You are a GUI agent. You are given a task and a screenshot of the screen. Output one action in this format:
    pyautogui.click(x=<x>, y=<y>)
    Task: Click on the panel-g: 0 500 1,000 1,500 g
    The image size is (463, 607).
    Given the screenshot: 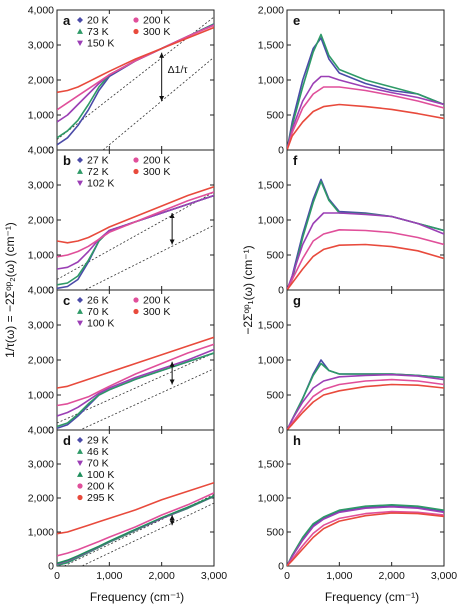 What is the action you would take?
    pyautogui.click(x=351, y=363)
    